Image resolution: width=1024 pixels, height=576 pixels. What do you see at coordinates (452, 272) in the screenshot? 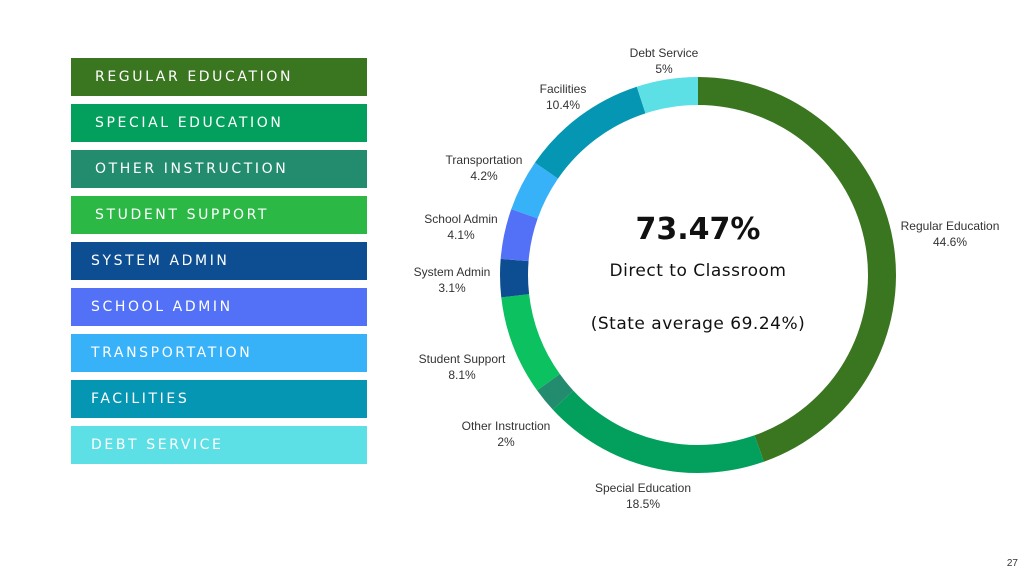
I see `slice-label-name: System Admin` at bounding box center [452, 272].